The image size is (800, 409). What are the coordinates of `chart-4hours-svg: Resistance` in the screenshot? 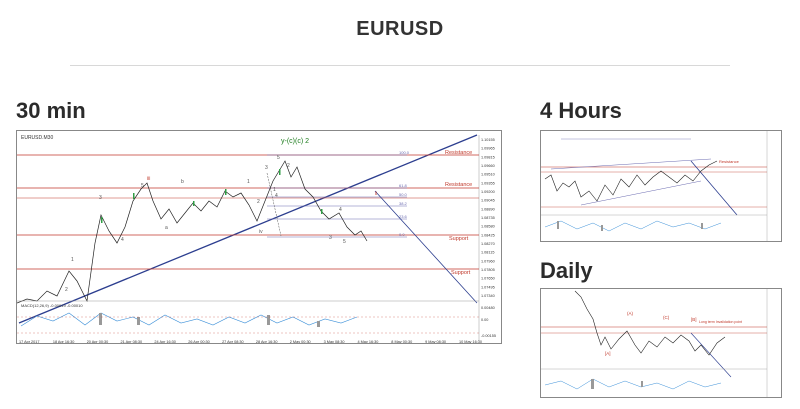 It's located at (661, 186).